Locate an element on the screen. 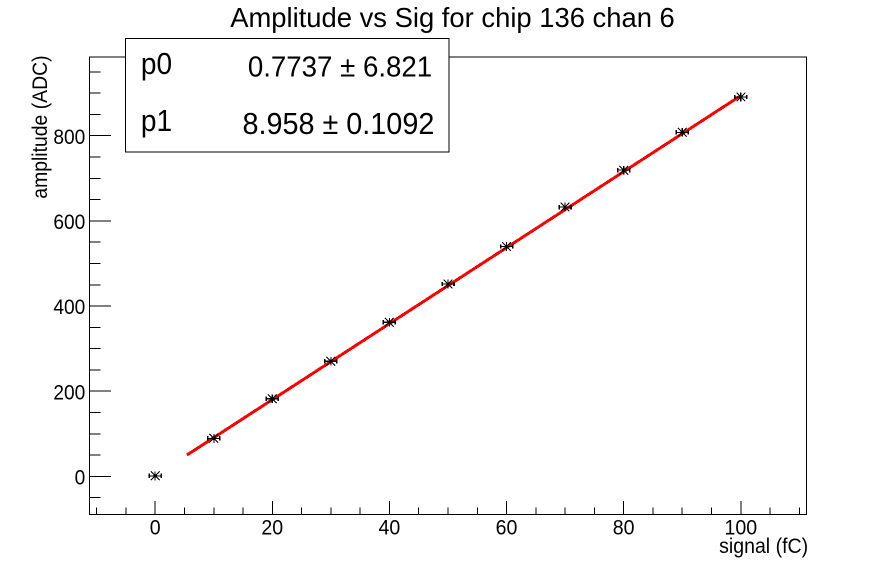  svg-text: 0.7737 ± 6.821 is located at coordinates (340, 67).